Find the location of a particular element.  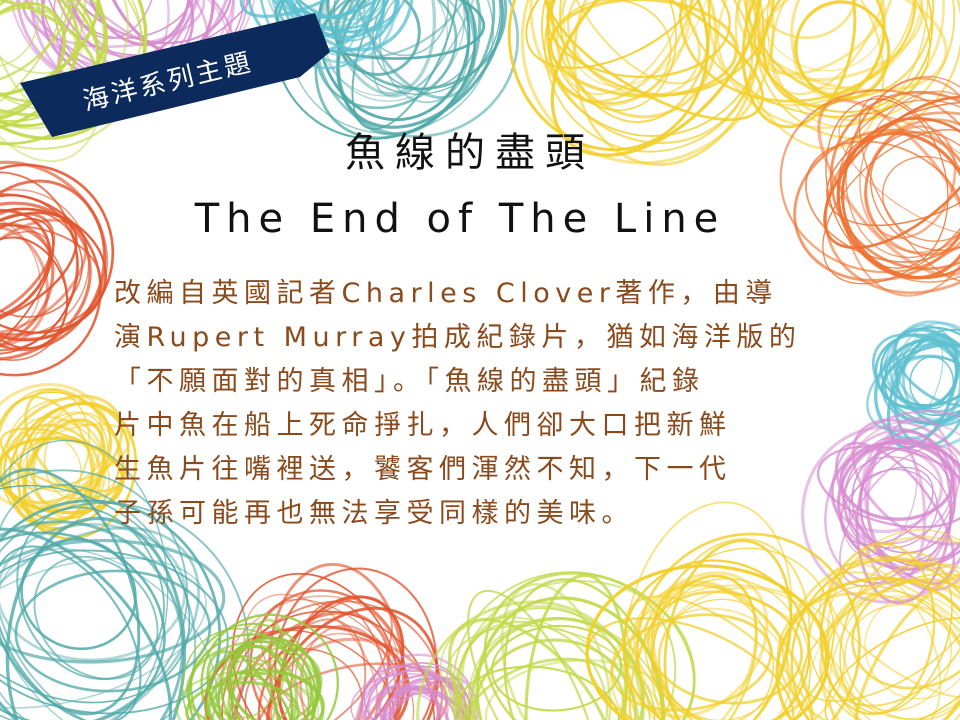

description-line: 子孫可能再也無法享受同樣的美味。 is located at coordinates (374, 513).